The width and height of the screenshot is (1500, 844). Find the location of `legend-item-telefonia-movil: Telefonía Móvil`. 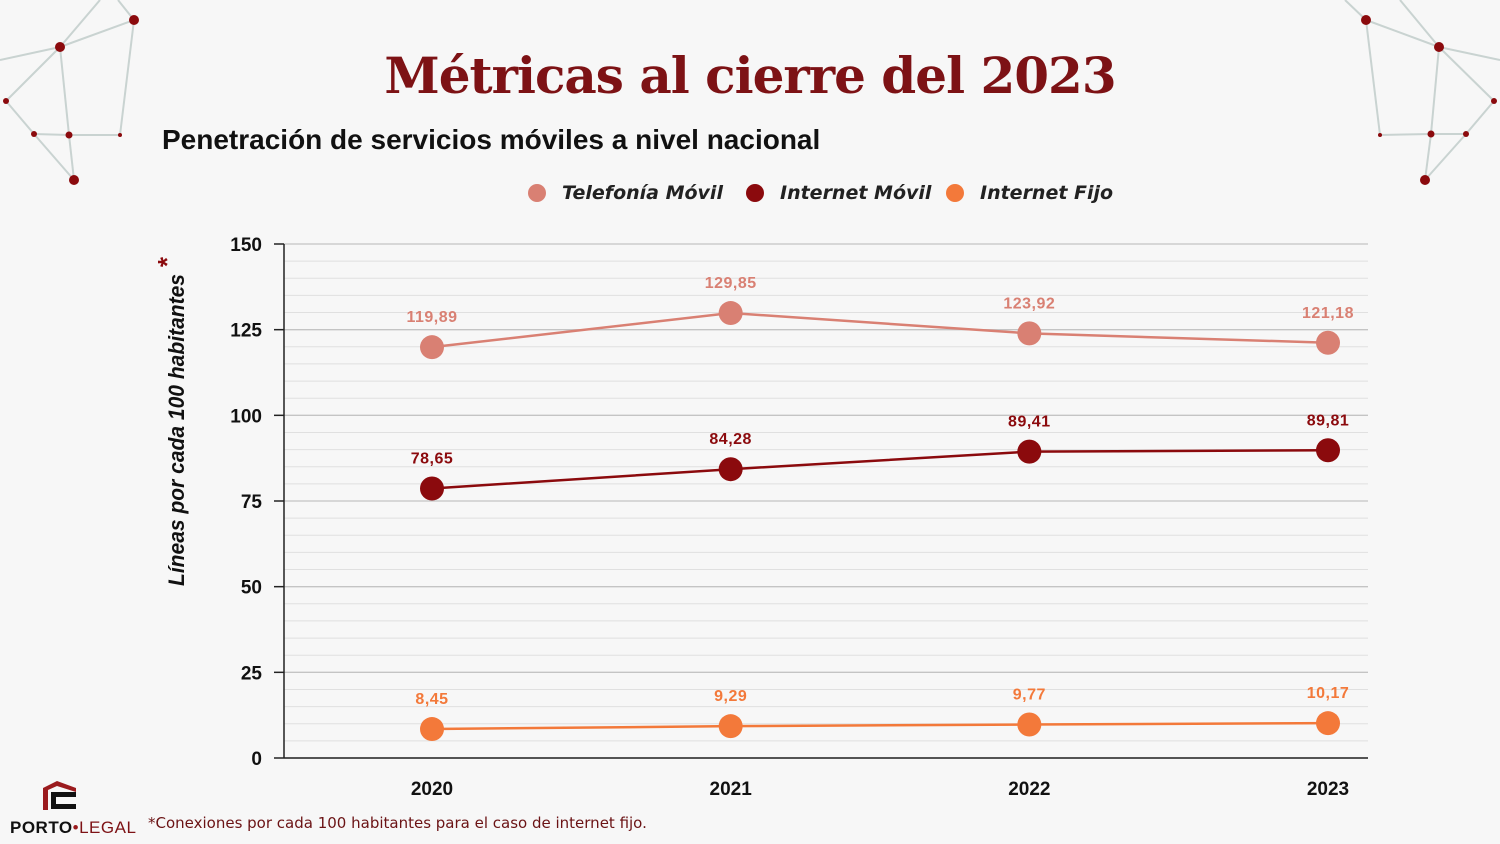

legend-item-telefonia-movil: Telefonía Móvil is located at coordinates (625, 193).